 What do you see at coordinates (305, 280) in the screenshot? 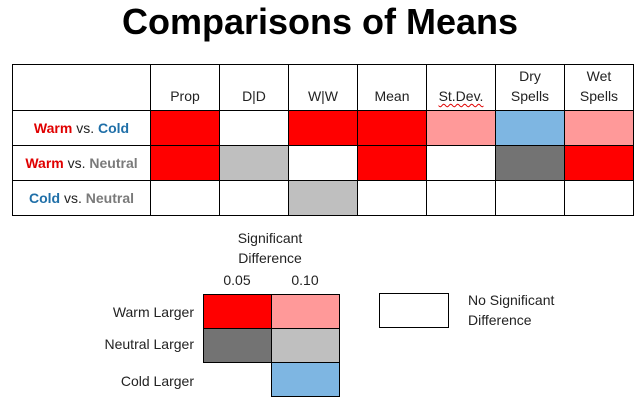
I see `legend-level-010: 0.10` at bounding box center [305, 280].